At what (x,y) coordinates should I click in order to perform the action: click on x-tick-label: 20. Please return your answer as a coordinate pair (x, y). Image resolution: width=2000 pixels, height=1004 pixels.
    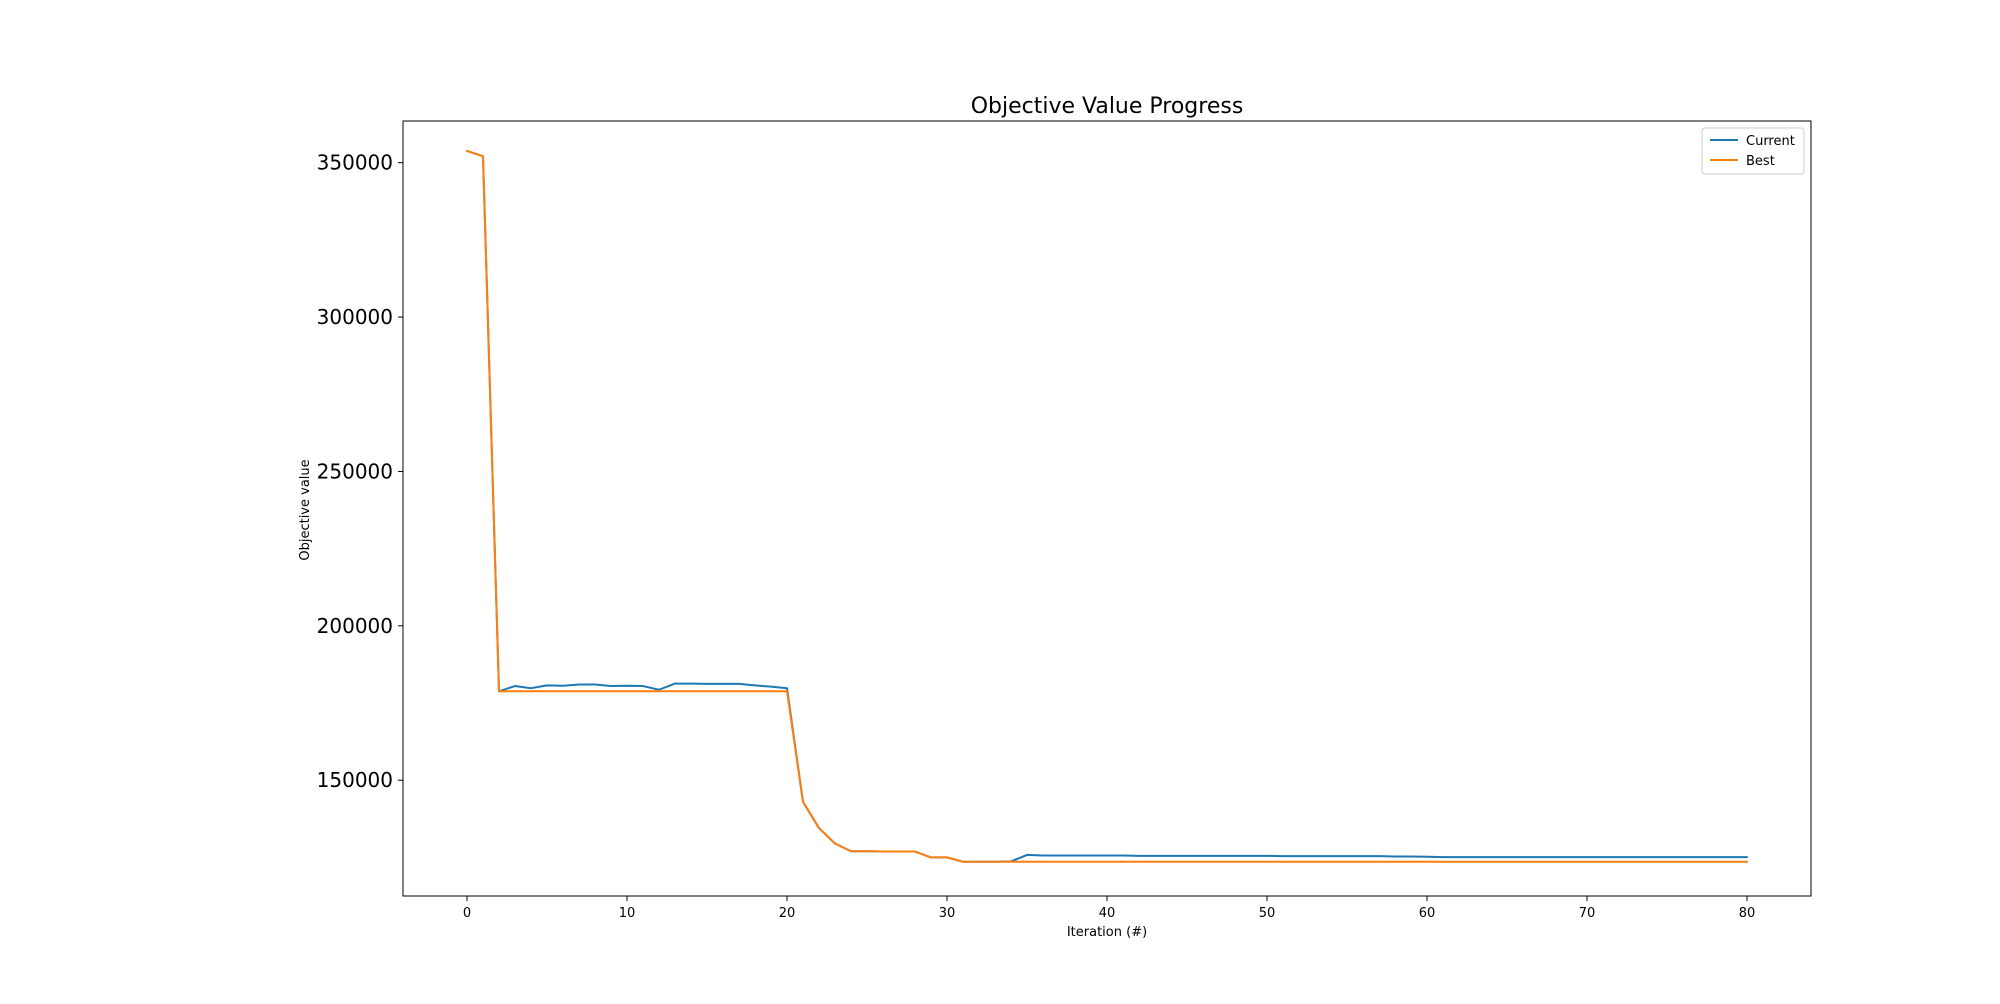
    Looking at the image, I should click on (787, 913).